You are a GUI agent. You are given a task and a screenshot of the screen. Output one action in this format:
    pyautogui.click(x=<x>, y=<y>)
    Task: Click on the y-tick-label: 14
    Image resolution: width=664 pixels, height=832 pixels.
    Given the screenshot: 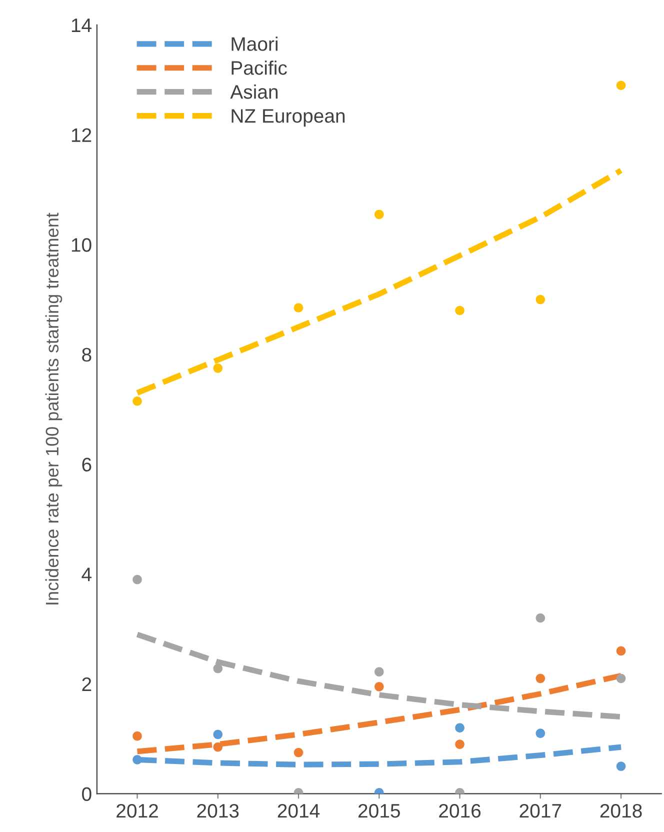 What is the action you would take?
    pyautogui.click(x=82, y=25)
    